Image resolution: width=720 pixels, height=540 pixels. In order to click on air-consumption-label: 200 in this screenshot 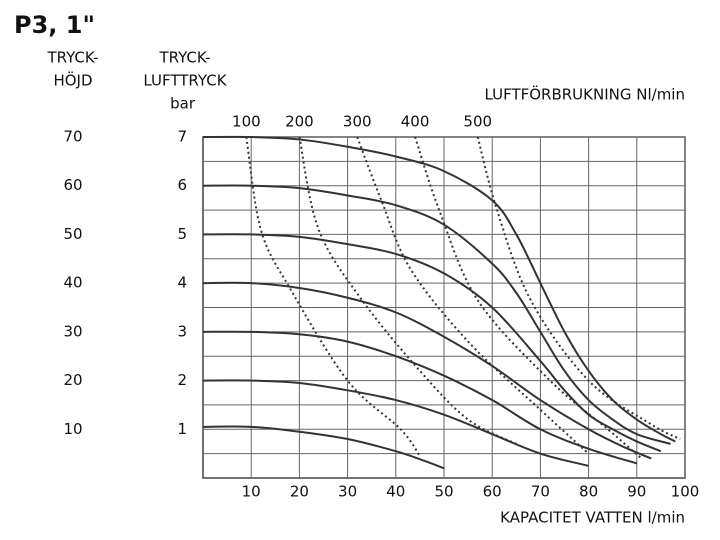, I will do `click(299, 122)`.